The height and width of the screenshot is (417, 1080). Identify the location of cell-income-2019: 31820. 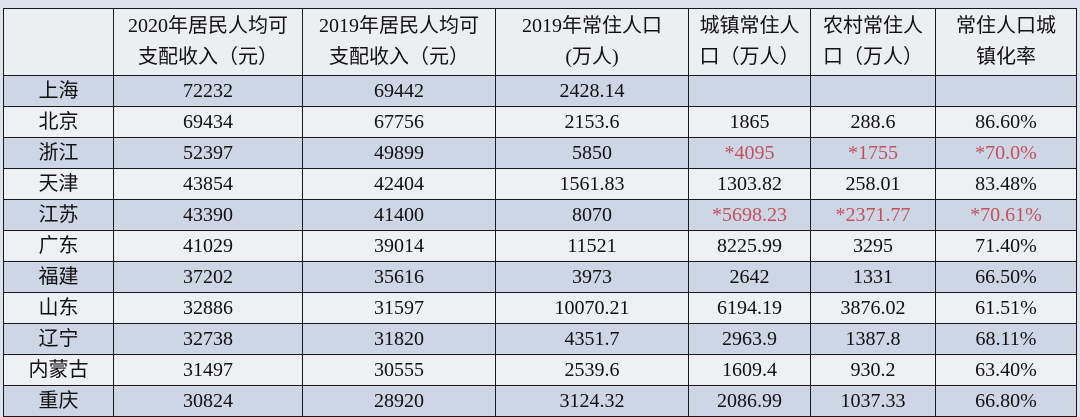
(399, 339).